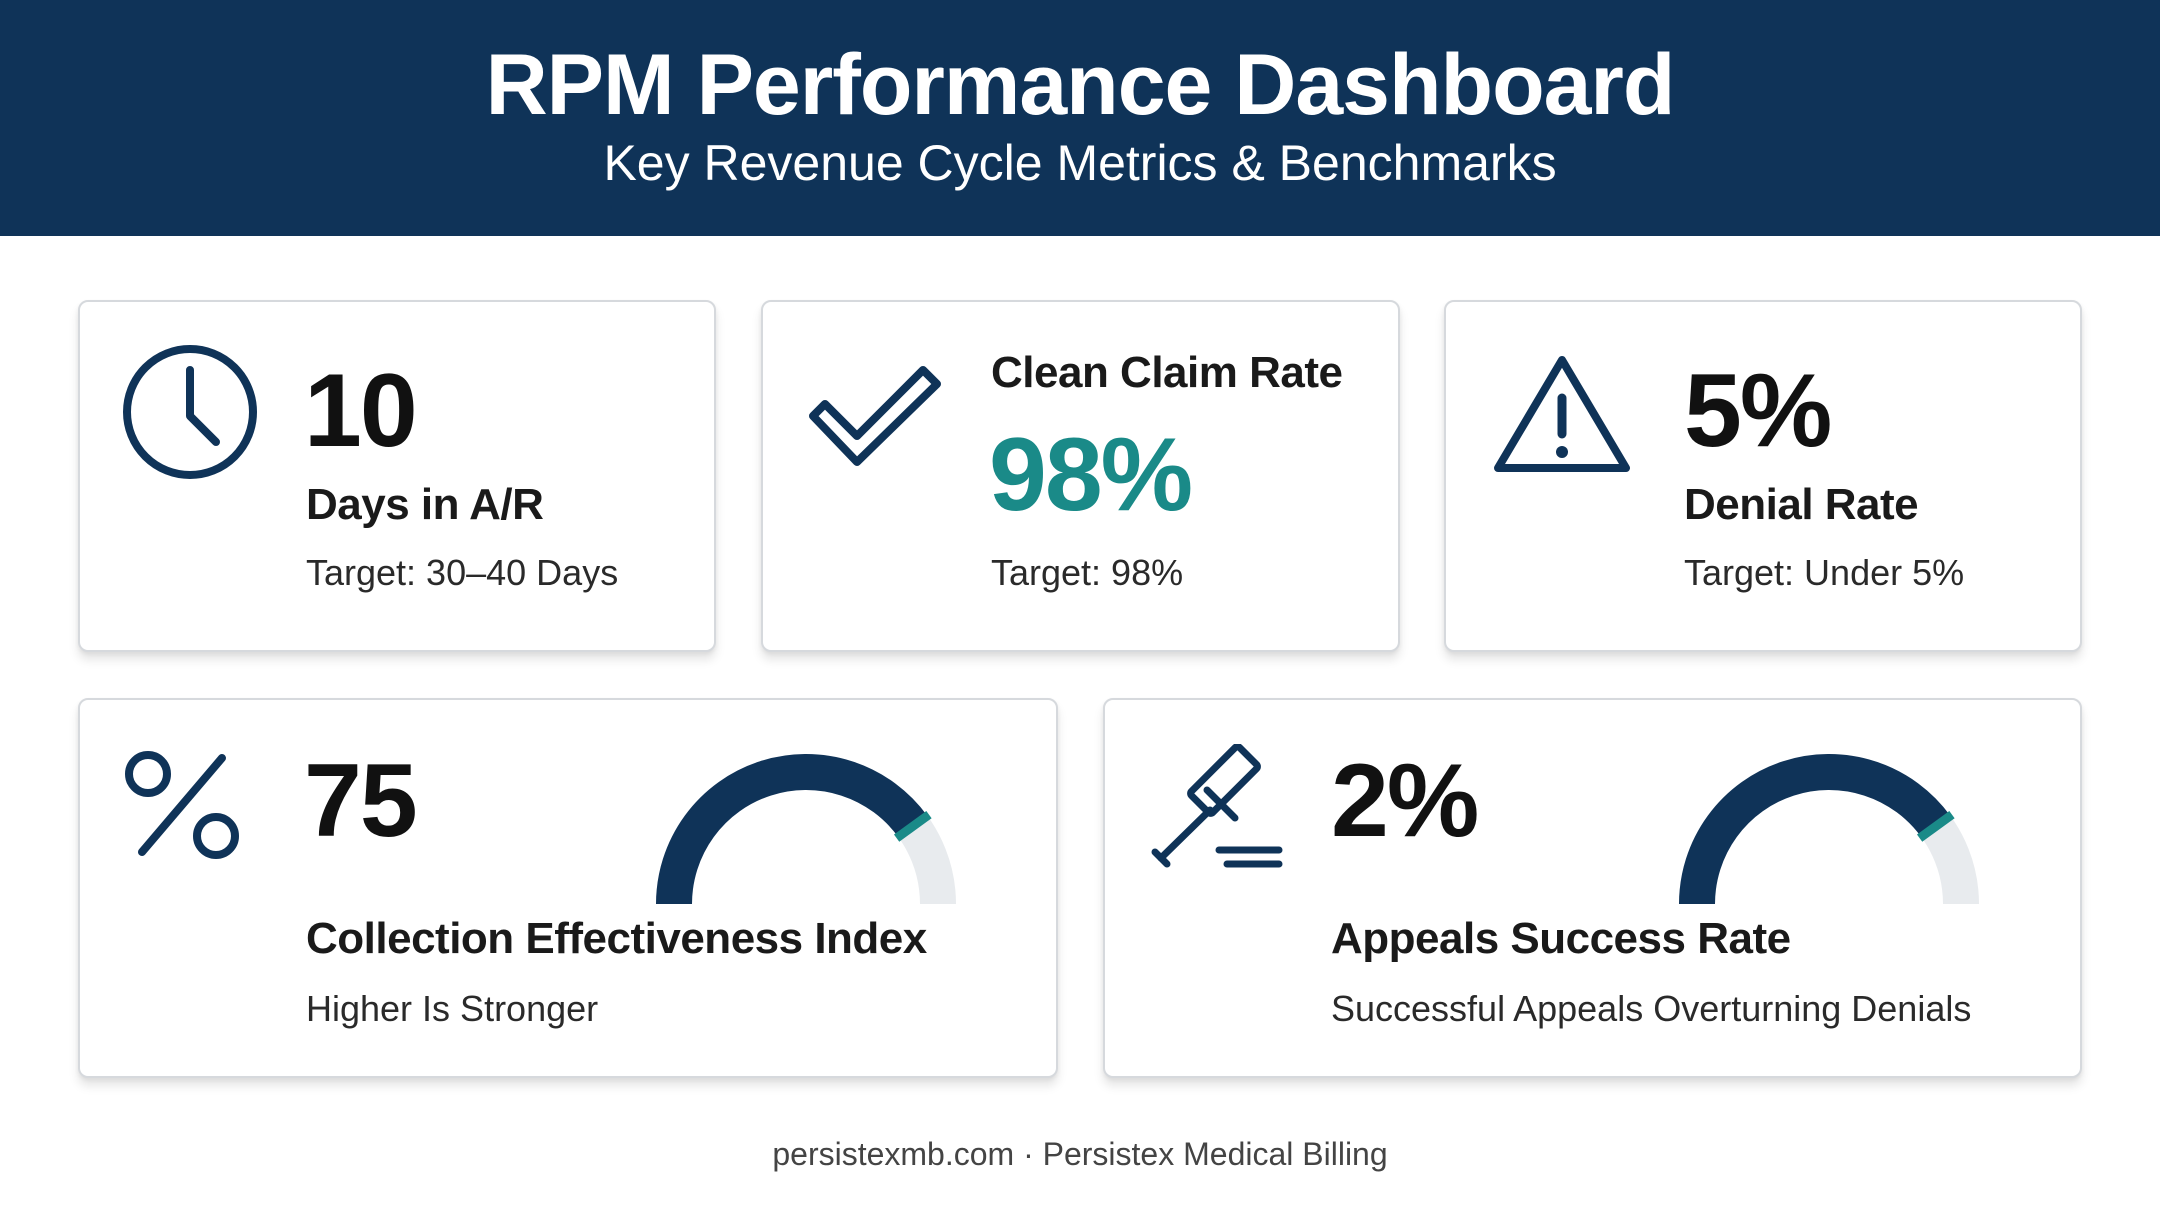 Image resolution: width=2160 pixels, height=1206 pixels. What do you see at coordinates (1935, 826) in the screenshot?
I see `appeals-gauge-marker` at bounding box center [1935, 826].